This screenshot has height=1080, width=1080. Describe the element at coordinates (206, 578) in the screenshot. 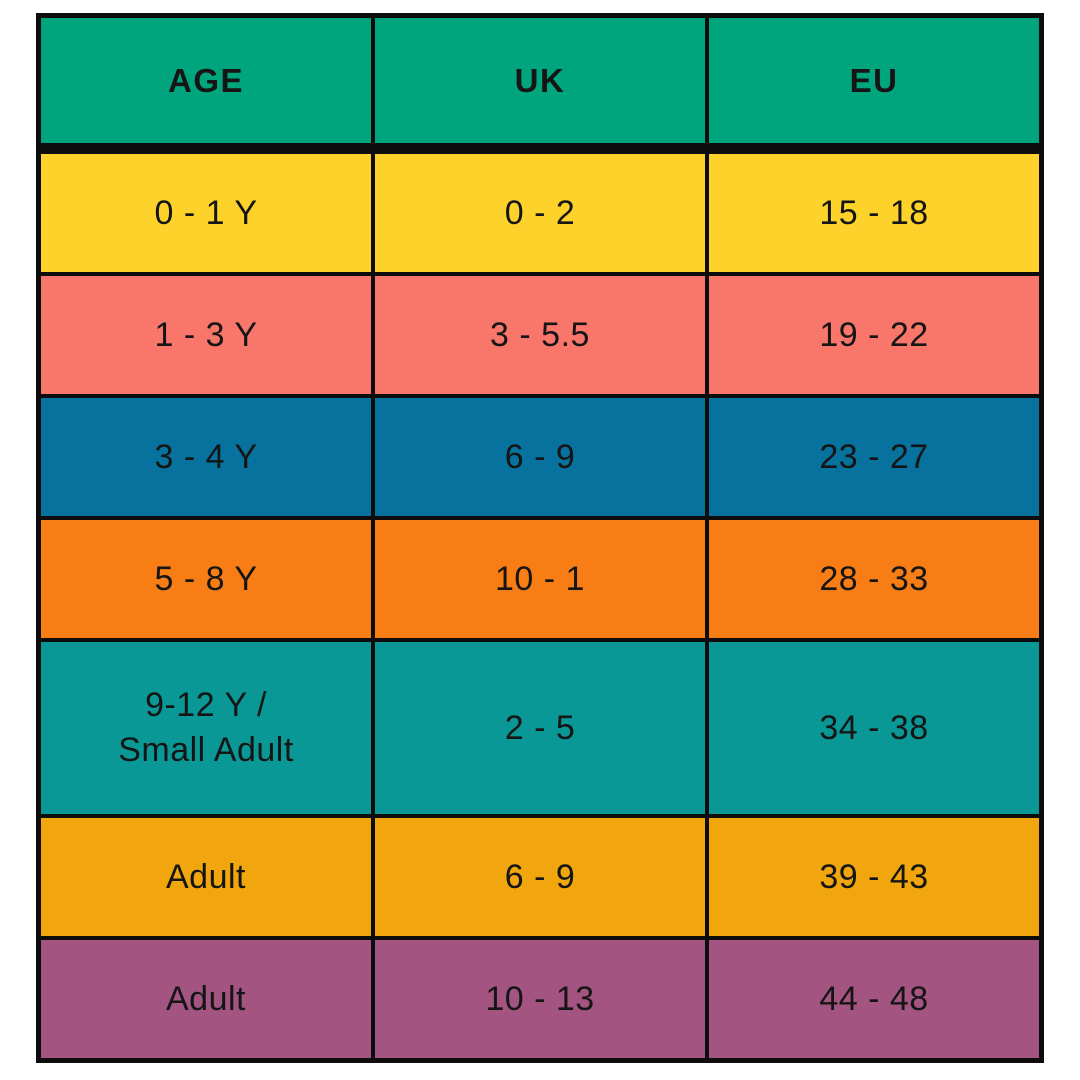

I see `age-cell: 5 - 8 Y` at that location.